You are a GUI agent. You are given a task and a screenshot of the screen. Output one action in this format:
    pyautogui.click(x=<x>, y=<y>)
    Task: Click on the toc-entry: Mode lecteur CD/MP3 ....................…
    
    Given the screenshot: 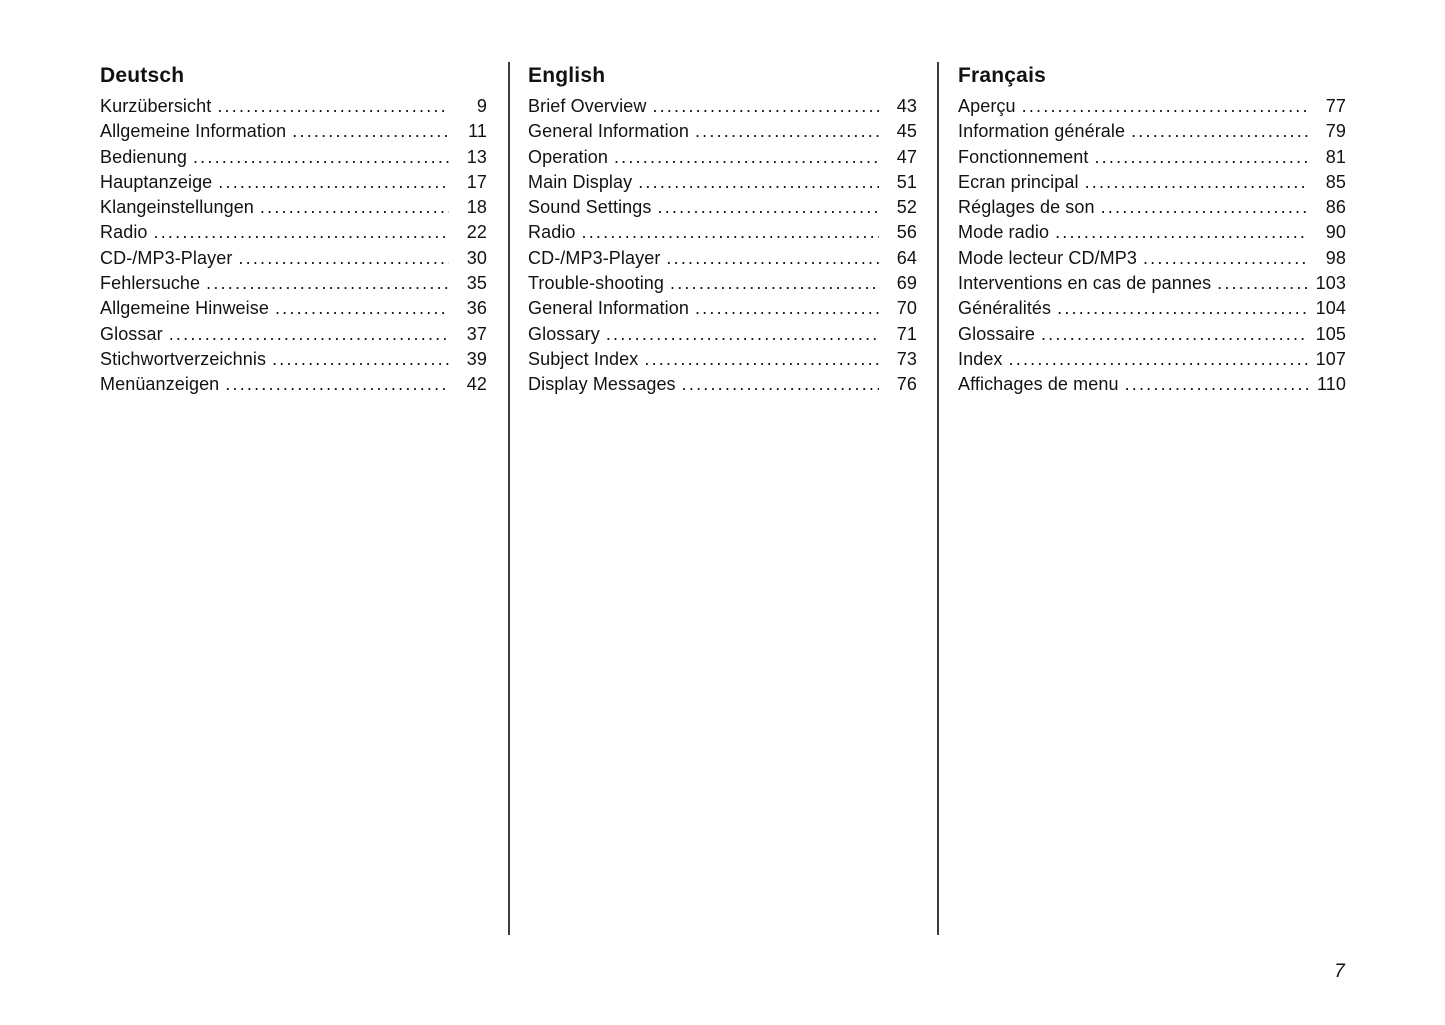 What is the action you would take?
    pyautogui.click(x=1152, y=258)
    